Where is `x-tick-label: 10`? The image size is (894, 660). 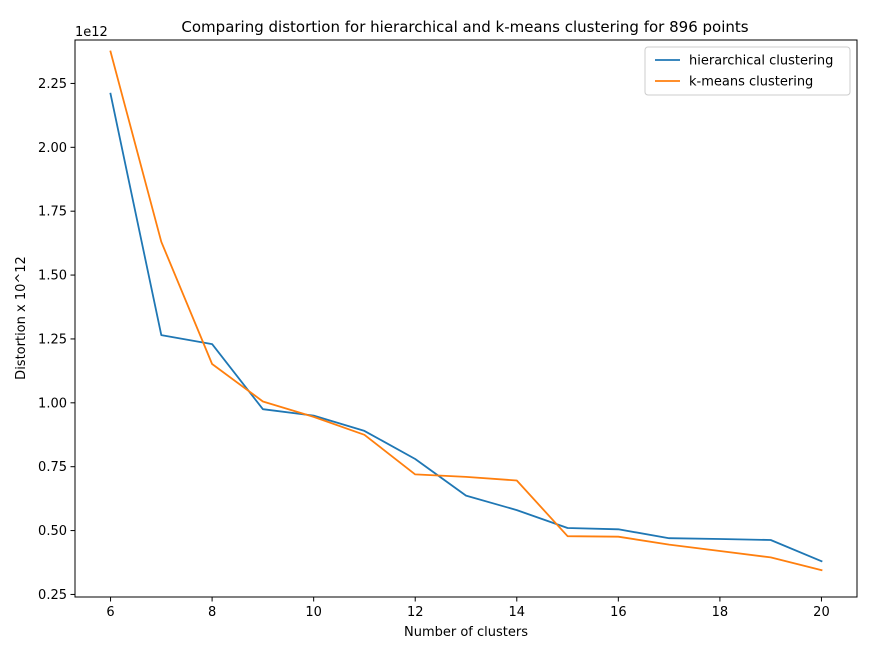 x-tick-label: 10 is located at coordinates (313, 612).